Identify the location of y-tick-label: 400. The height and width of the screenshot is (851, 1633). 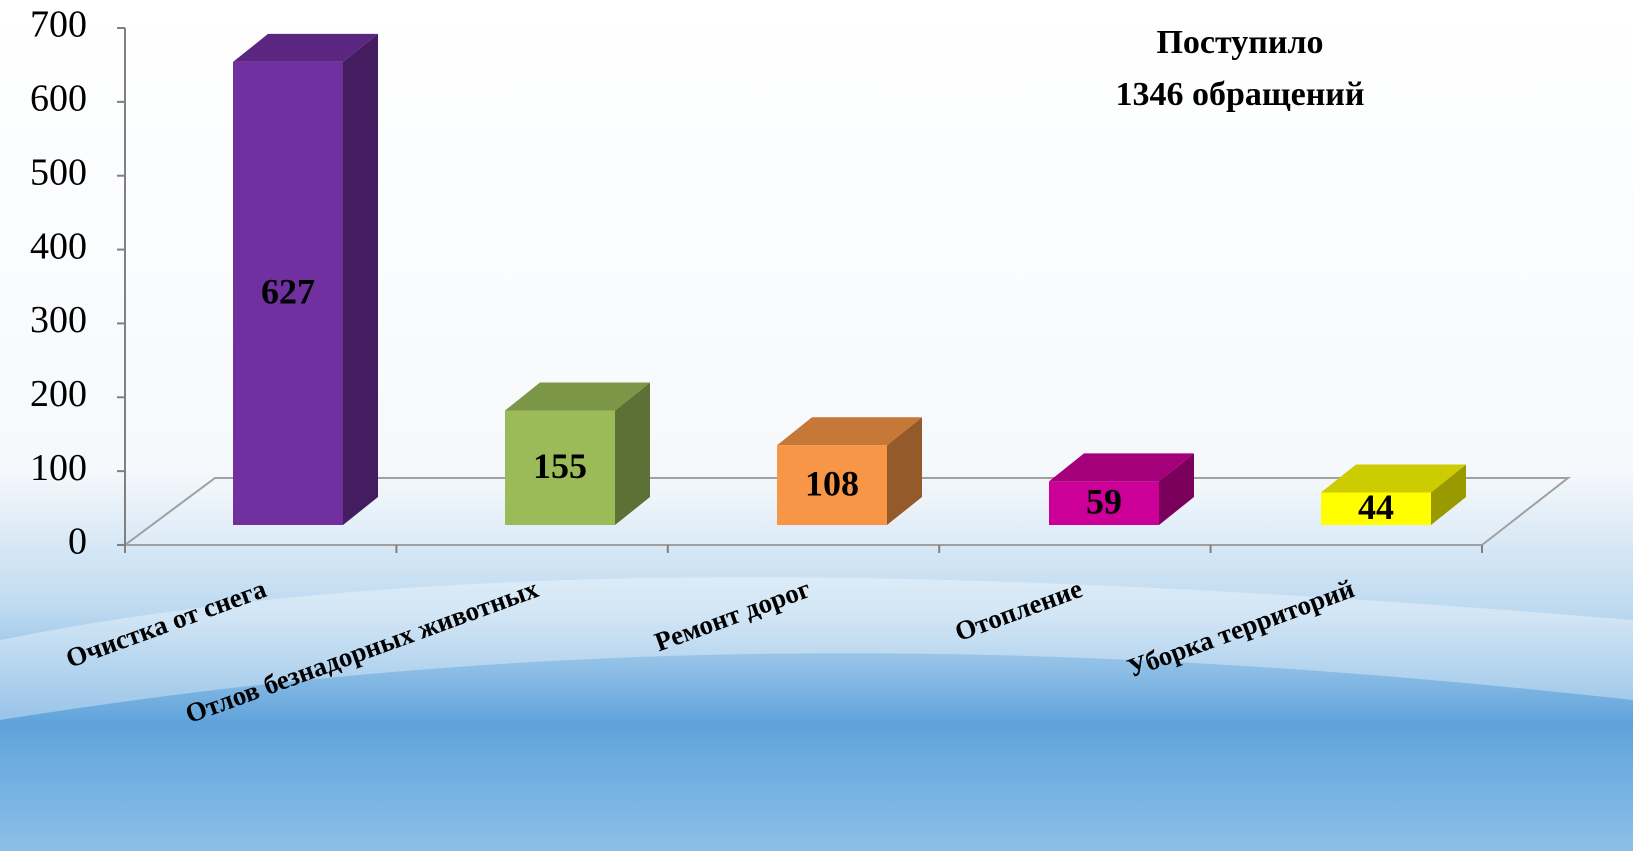
(58, 246).